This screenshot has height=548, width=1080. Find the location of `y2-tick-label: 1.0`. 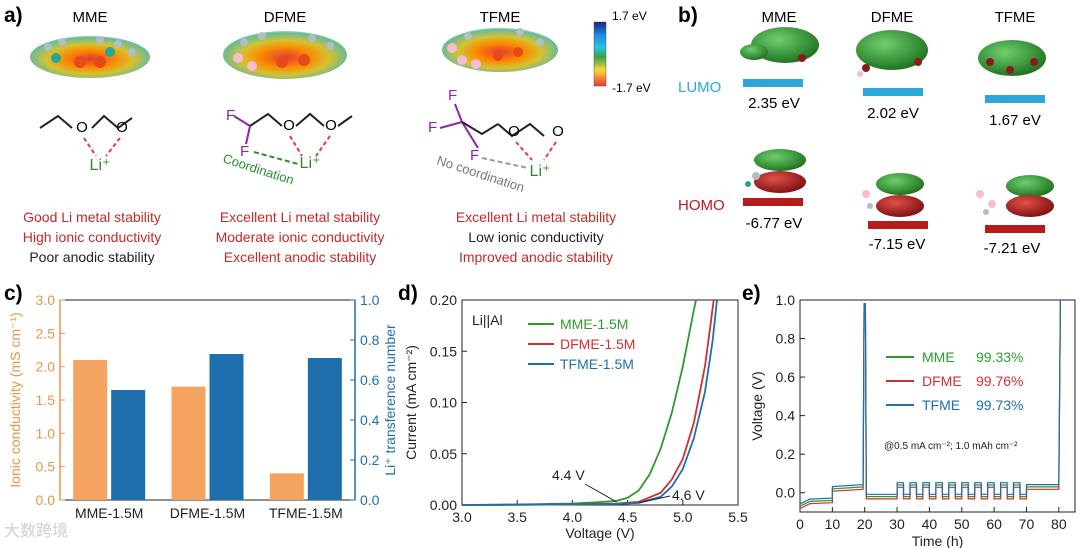

y2-tick-label: 1.0 is located at coordinates (370, 300).